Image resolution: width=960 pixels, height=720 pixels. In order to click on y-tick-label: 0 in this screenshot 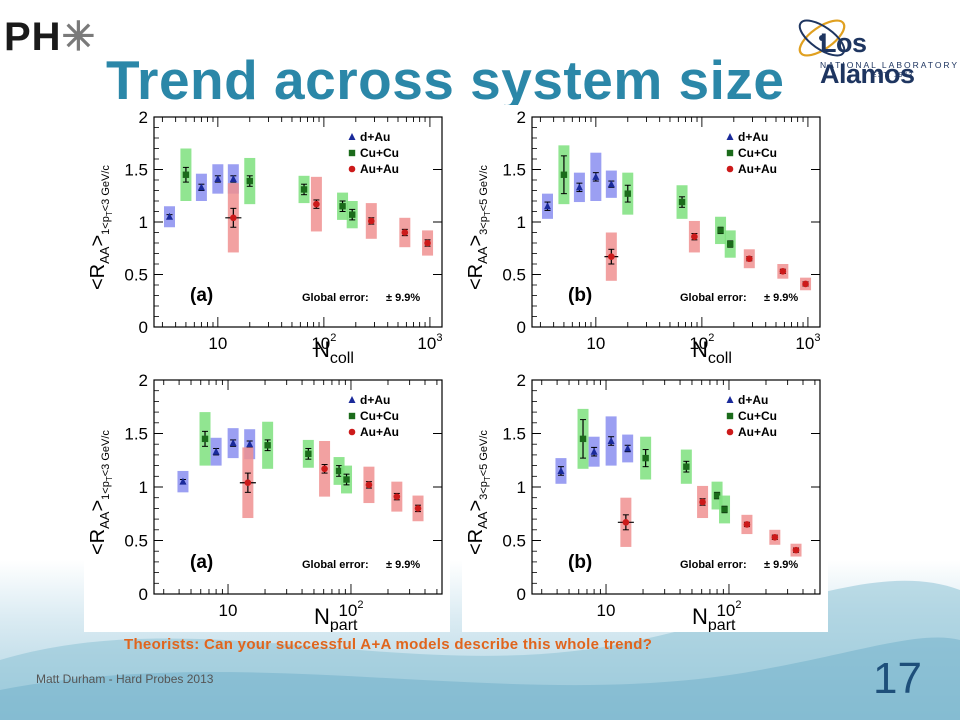, I will do `click(143, 594)`.